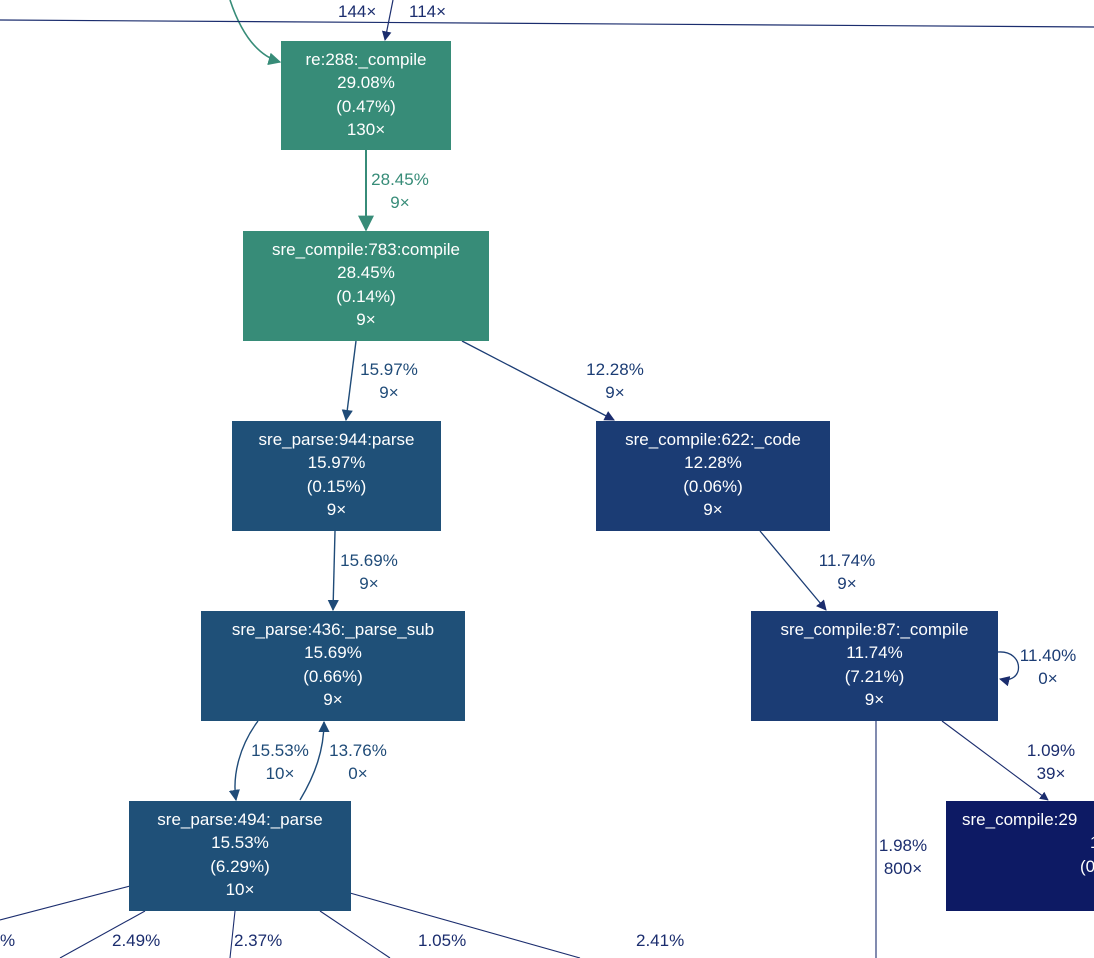 The width and height of the screenshot is (1094, 958). Describe the element at coordinates (336, 486) in the screenshot. I see `node-self: (0.15%)` at that location.